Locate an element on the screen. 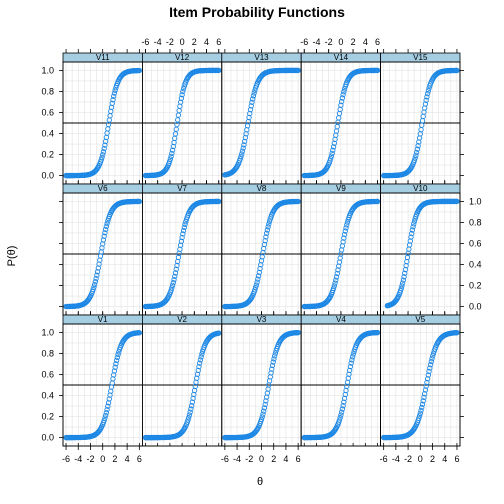  y-tick-label: 0.4 is located at coordinates (475, 265).